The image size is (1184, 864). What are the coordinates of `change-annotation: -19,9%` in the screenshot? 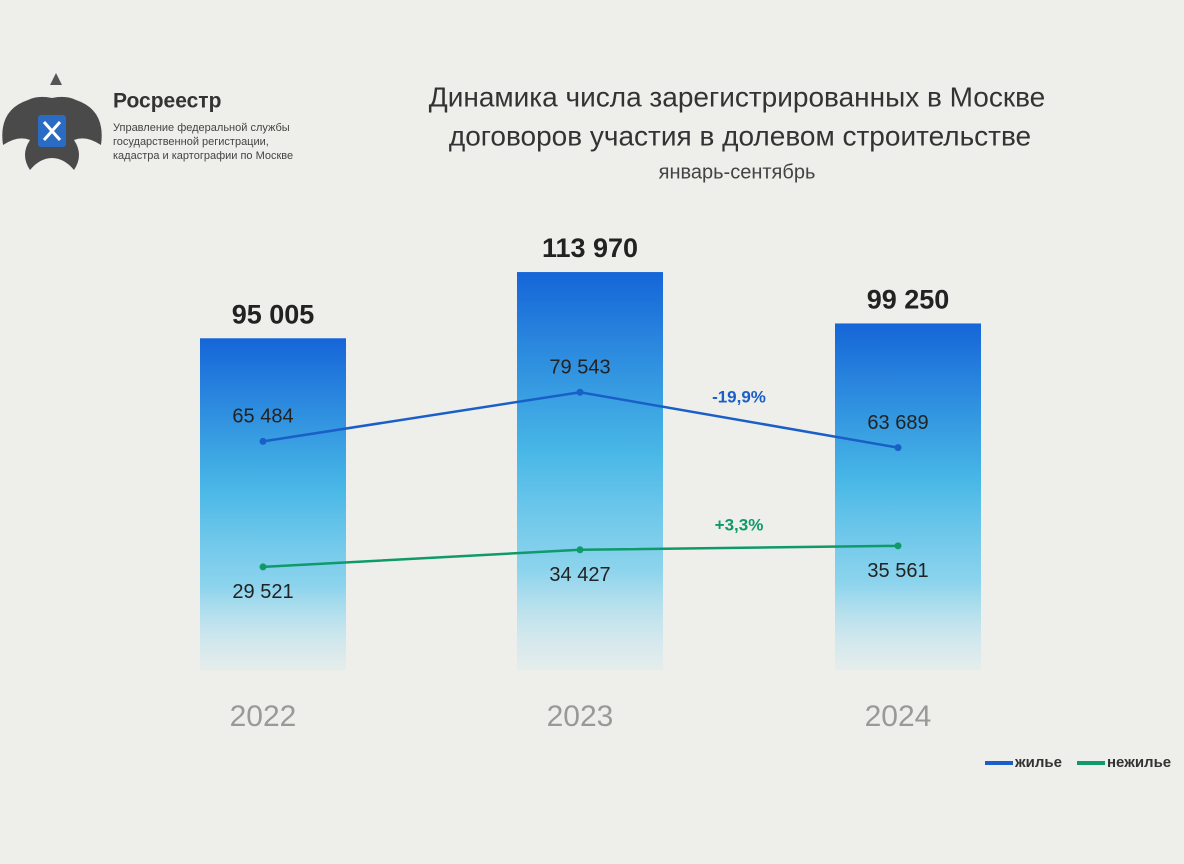 It's located at (739, 396).